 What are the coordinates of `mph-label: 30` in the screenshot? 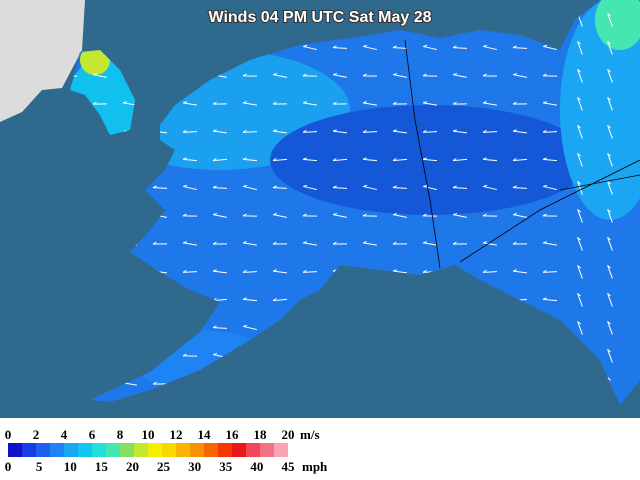 It's located at (194, 466).